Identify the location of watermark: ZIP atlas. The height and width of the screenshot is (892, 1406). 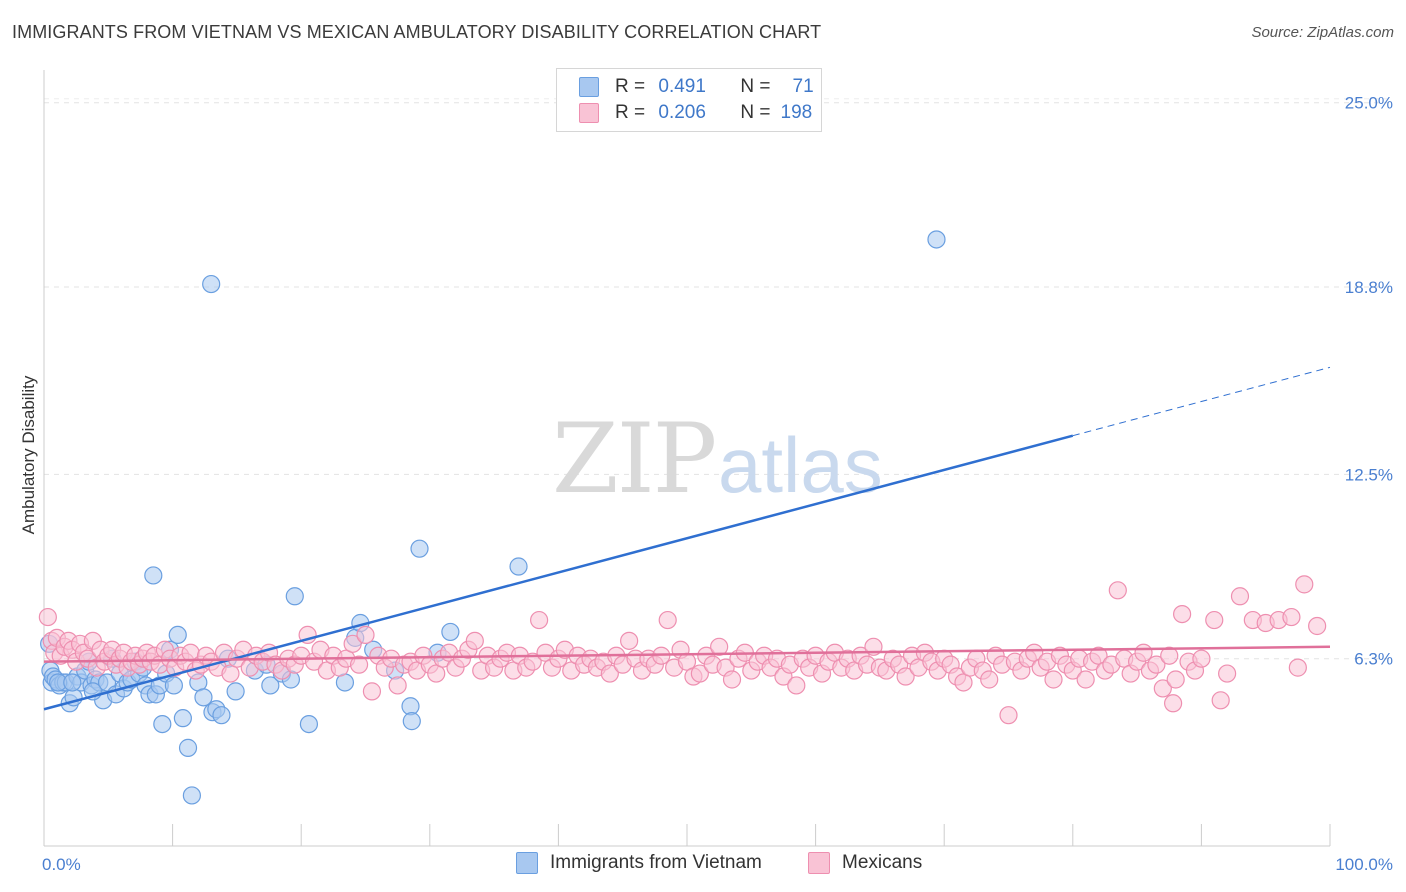
(717, 459).